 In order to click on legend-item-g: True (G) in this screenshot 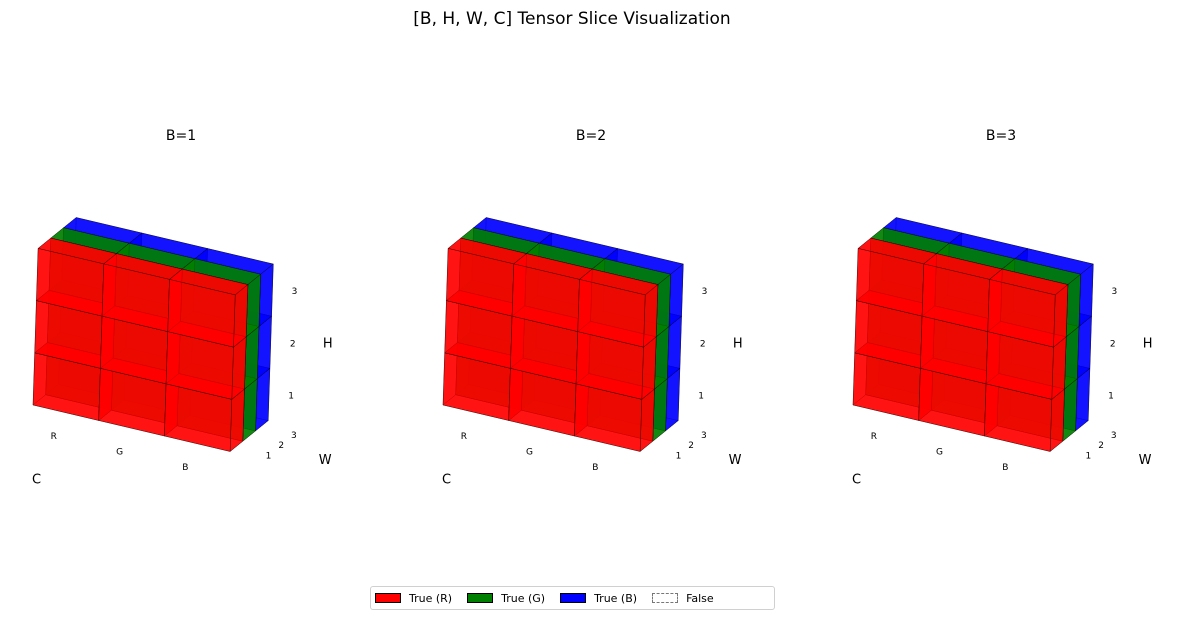, I will do `click(506, 598)`.